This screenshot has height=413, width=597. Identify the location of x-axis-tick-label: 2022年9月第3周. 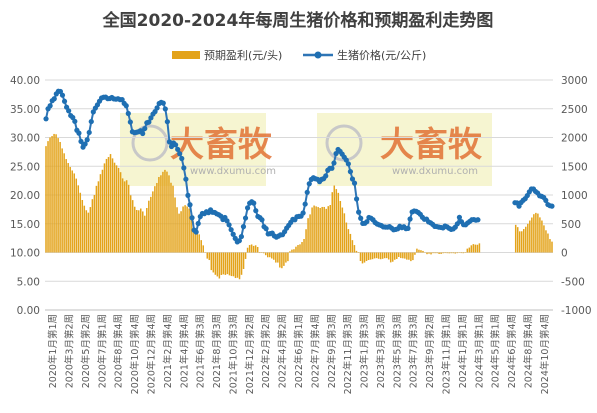
(332, 351).